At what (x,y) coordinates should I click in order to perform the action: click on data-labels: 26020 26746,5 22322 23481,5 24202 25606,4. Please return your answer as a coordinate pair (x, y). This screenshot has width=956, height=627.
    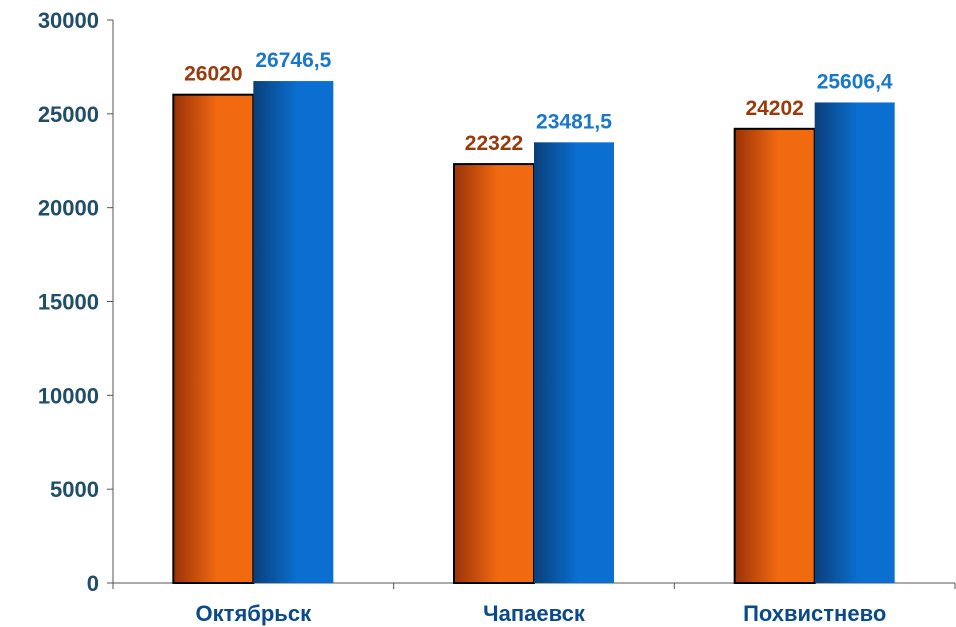
    Looking at the image, I should click on (538, 102).